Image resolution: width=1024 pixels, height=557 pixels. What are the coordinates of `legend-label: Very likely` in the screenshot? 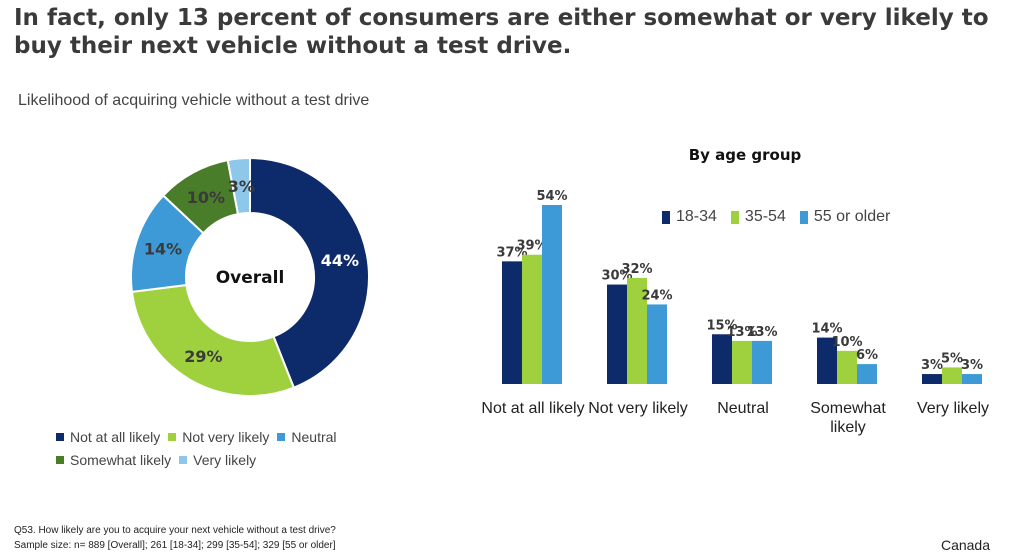 It's located at (225, 459).